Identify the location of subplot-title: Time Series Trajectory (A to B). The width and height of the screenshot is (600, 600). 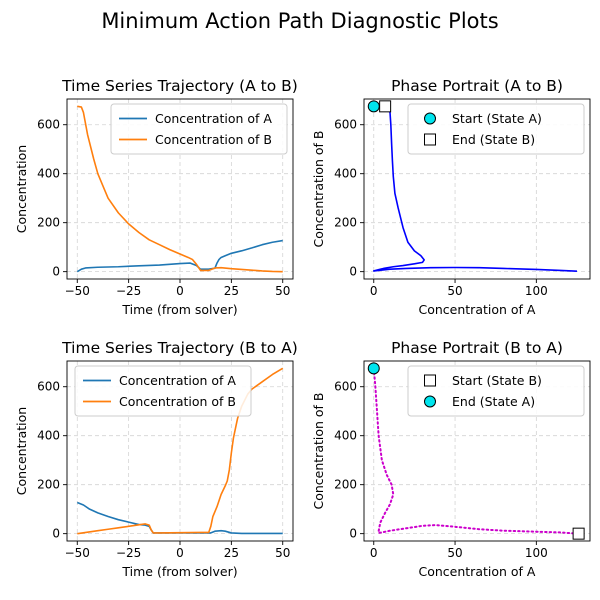
(179, 86).